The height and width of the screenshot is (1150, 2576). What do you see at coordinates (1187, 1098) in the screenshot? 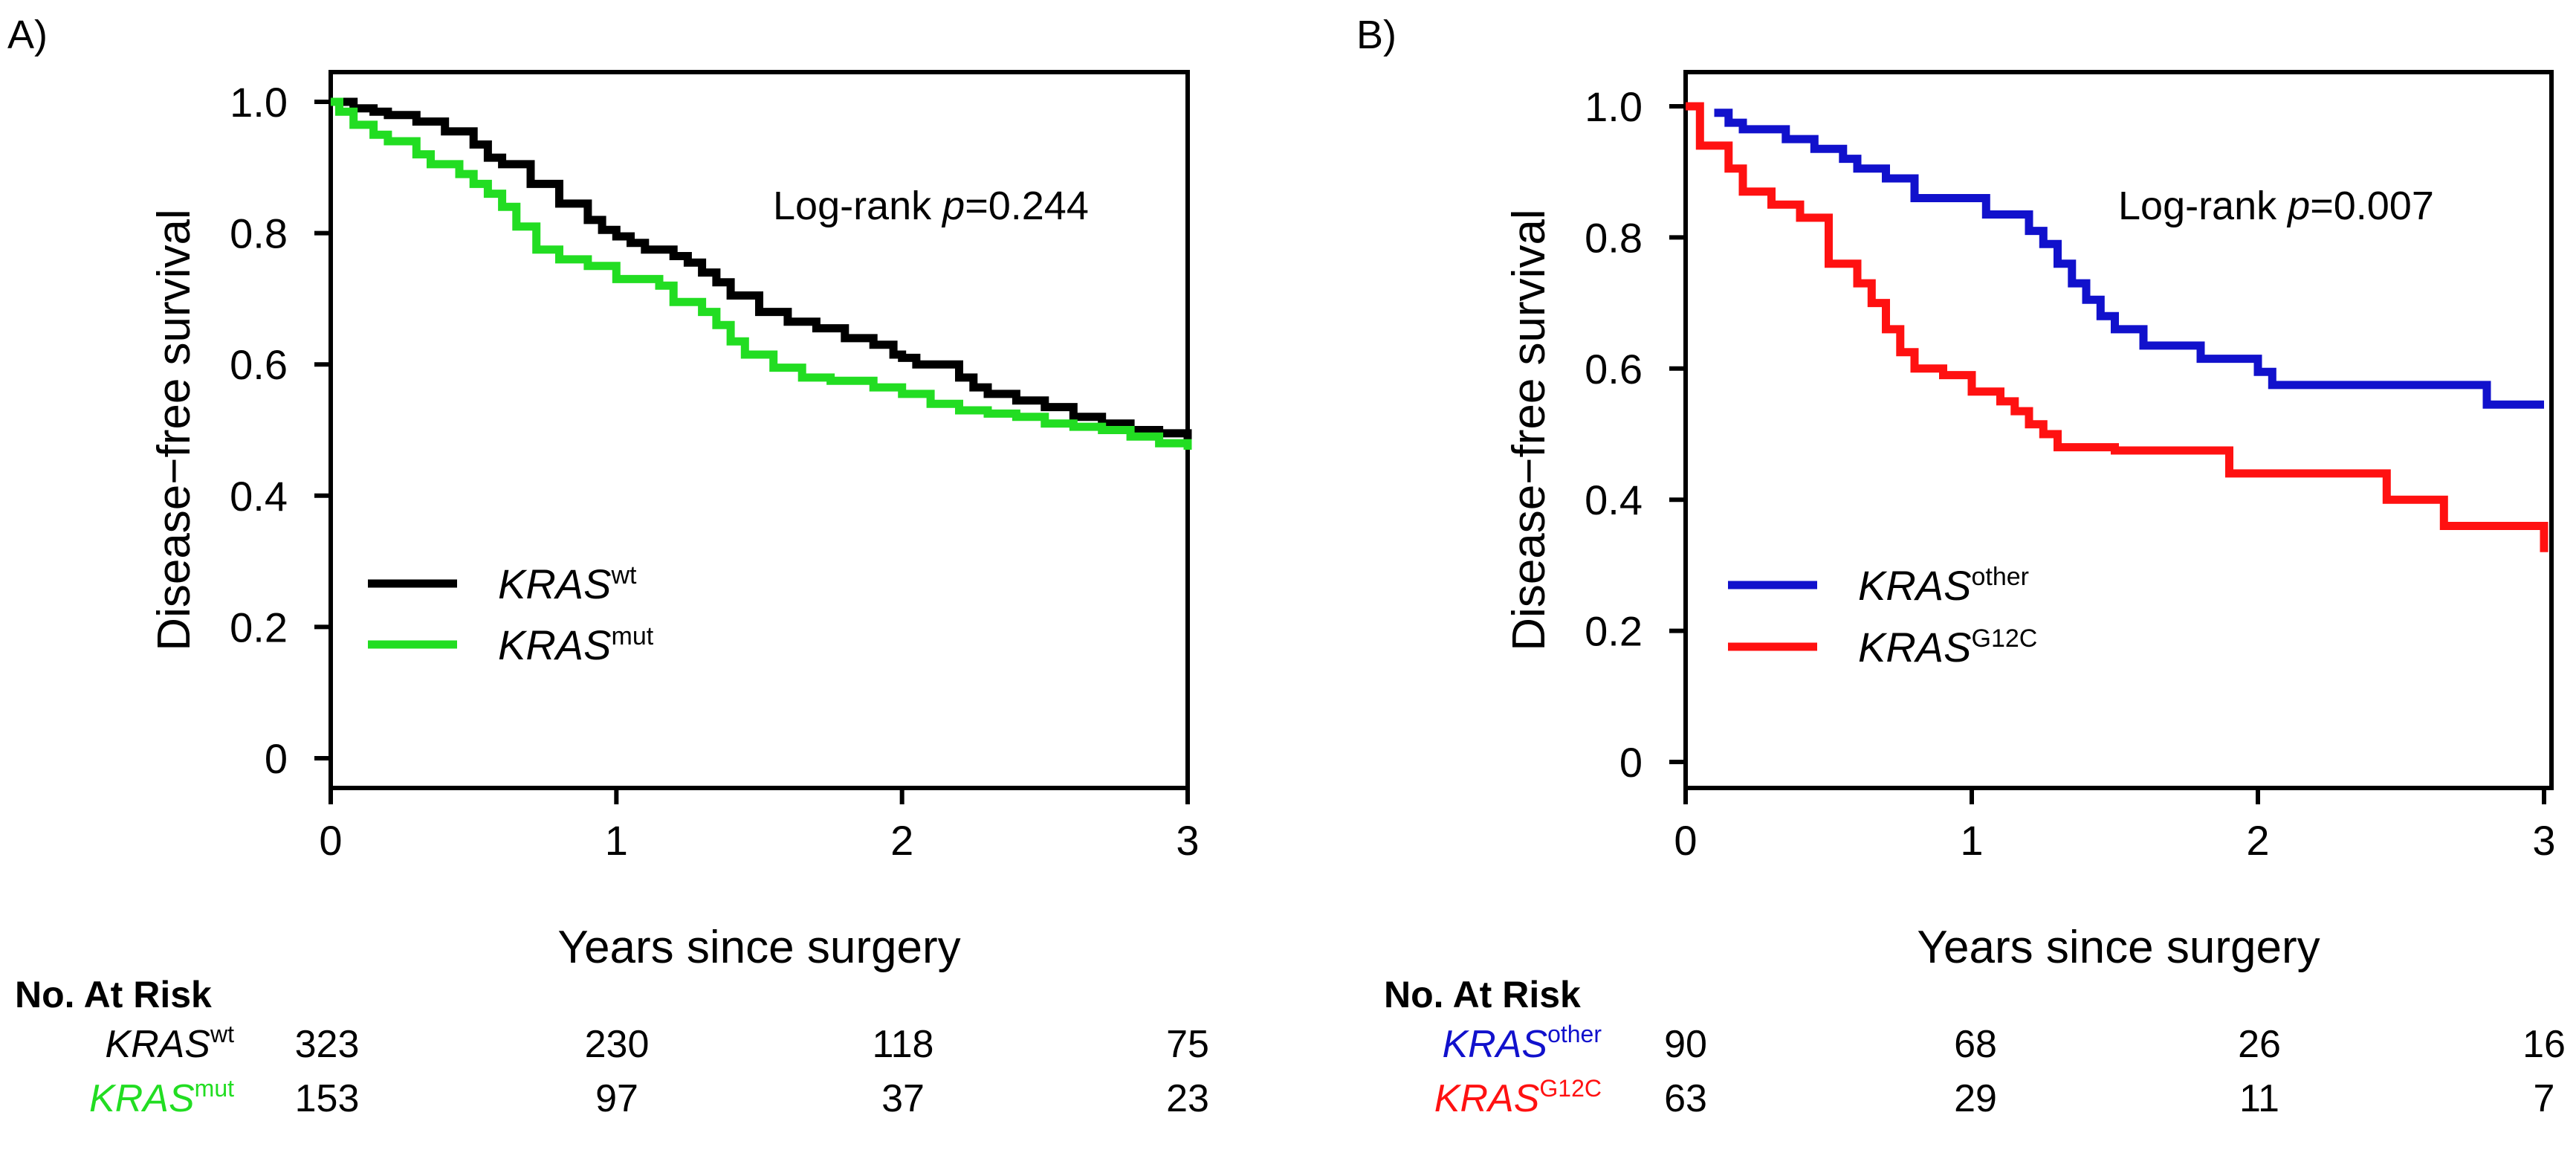
I see `risk-count: 23` at bounding box center [1187, 1098].